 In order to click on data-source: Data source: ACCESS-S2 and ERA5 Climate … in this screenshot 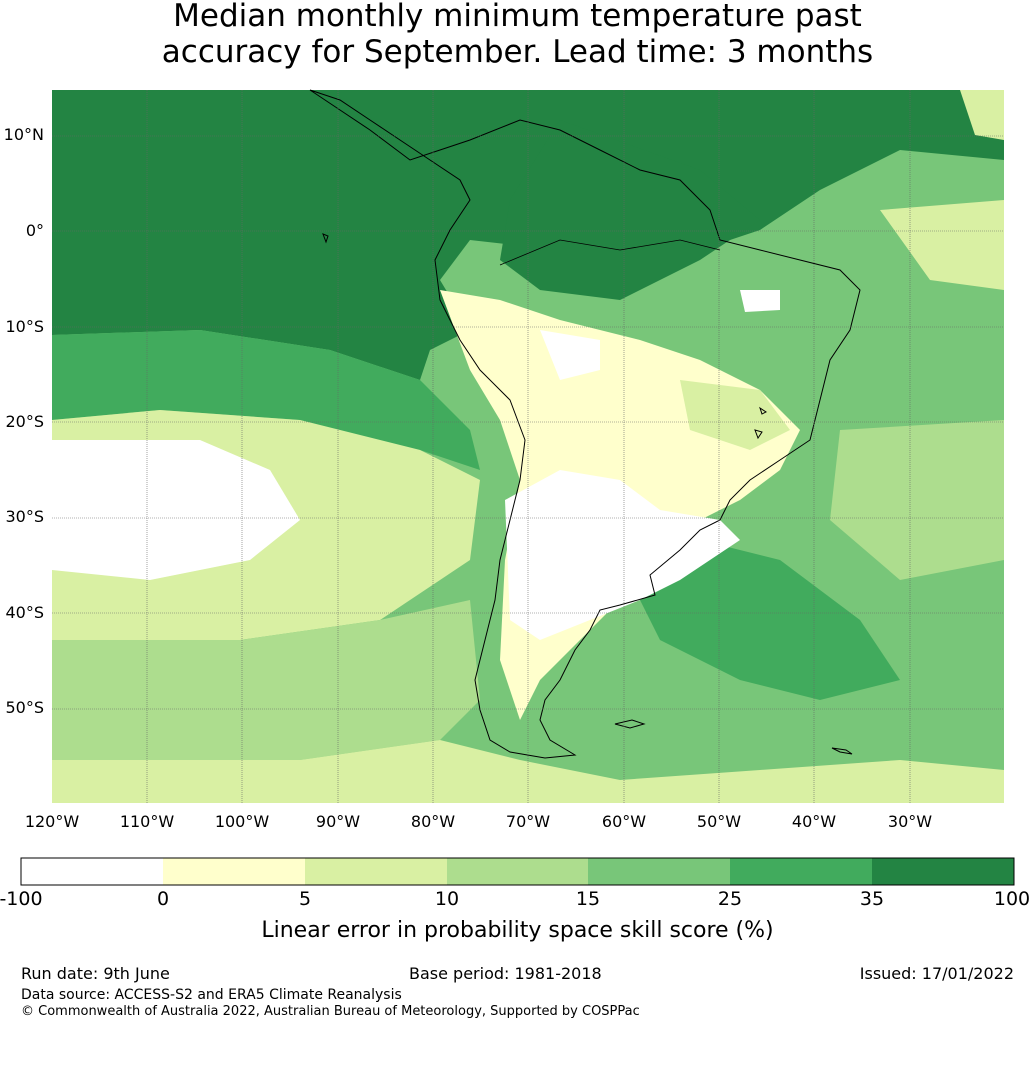, I will do `click(211, 995)`.